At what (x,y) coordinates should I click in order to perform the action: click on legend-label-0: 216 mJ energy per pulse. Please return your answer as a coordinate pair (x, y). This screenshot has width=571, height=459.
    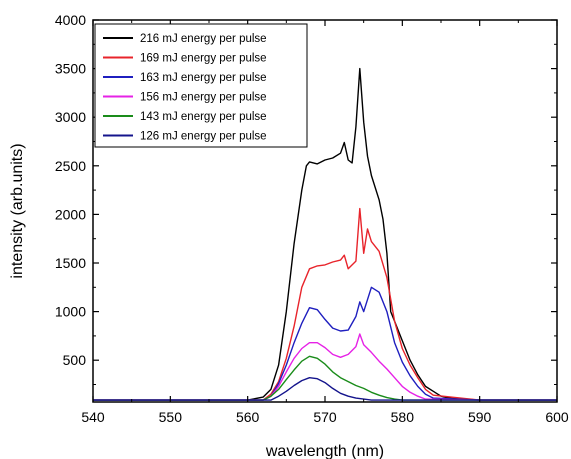
    Looking at the image, I should click on (203, 39).